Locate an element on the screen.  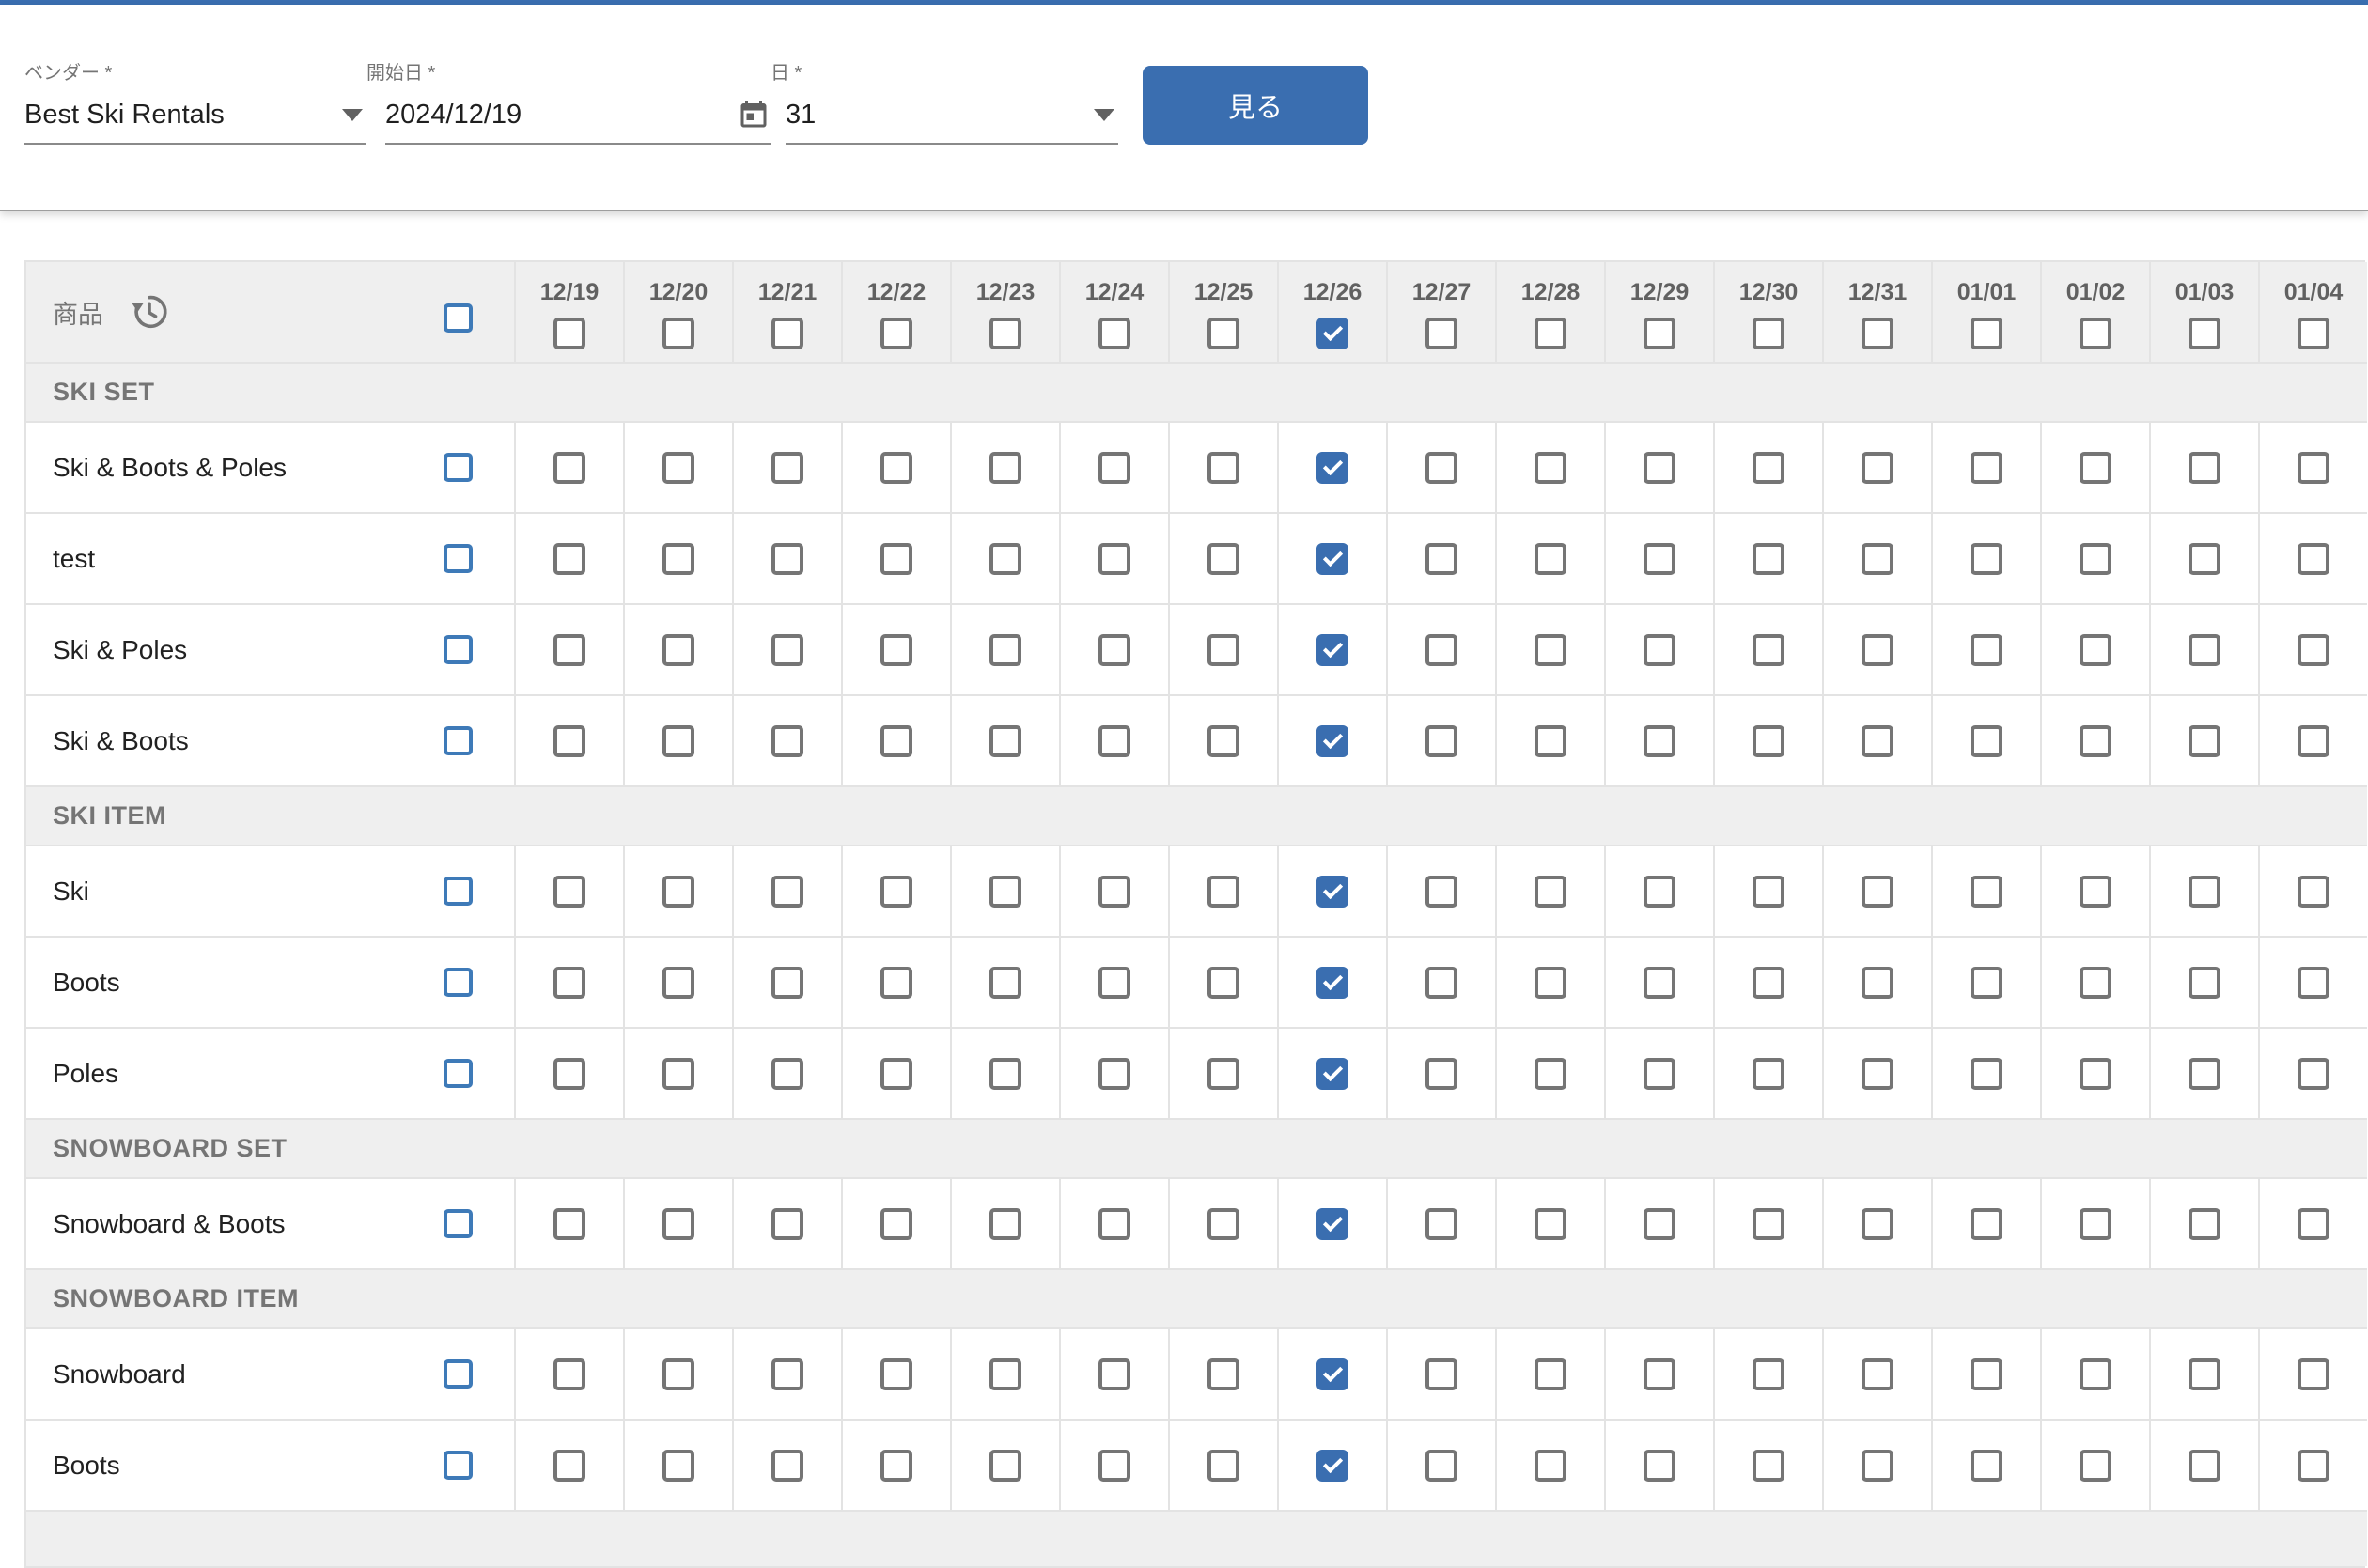
calendar-icon is located at coordinates (754, 115).